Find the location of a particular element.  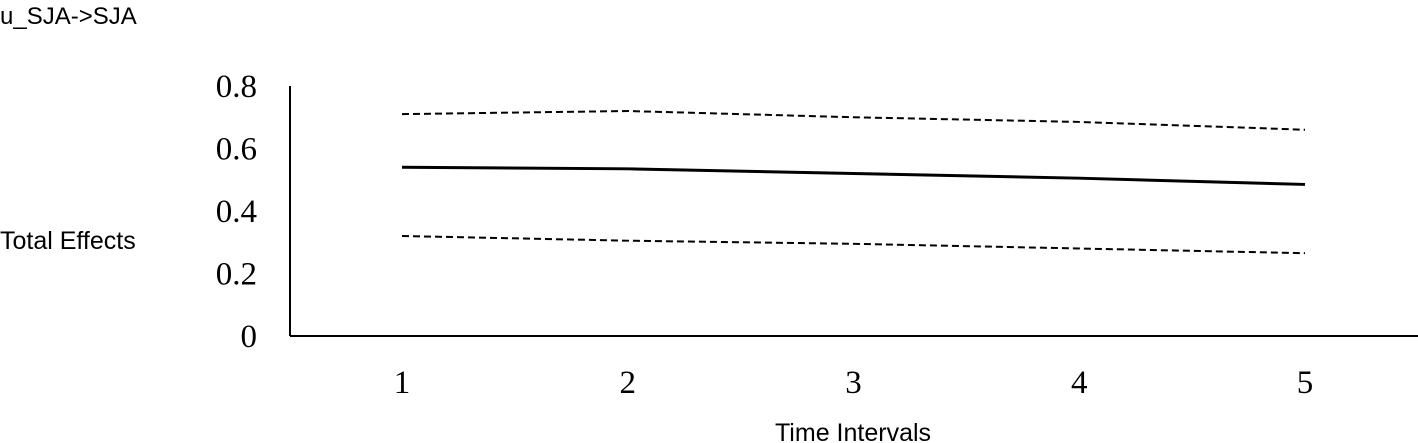

y-axis-label: Total Effects is located at coordinates (68, 241).